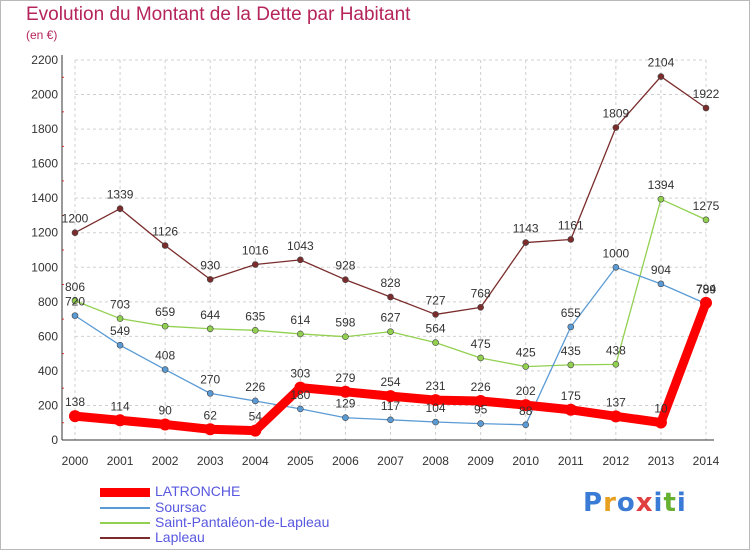  What do you see at coordinates (390, 318) in the screenshot?
I see `data-label-saint-pantaleon-de-lapleau: 627` at bounding box center [390, 318].